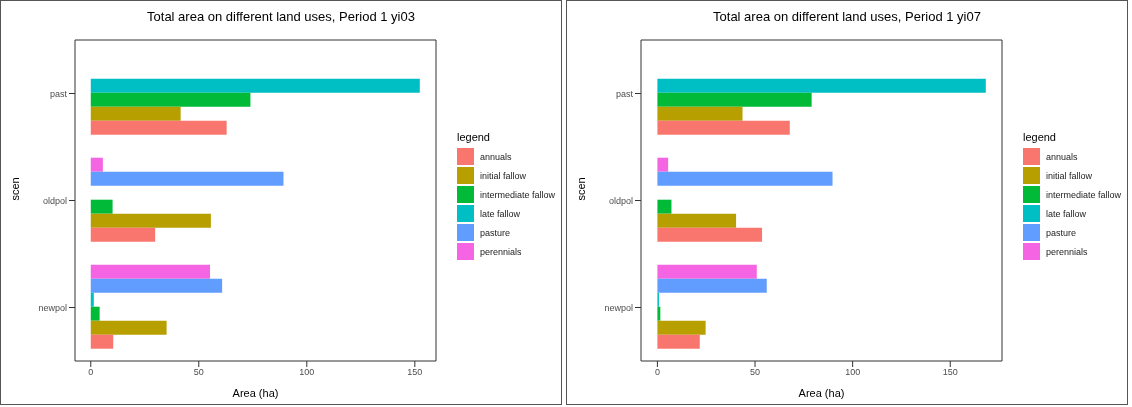 This screenshot has width=1132, height=407. Describe the element at coordinates (847, 17) in the screenshot. I see `chart-title: Total area on different land uses, Period 1 yi07` at that location.